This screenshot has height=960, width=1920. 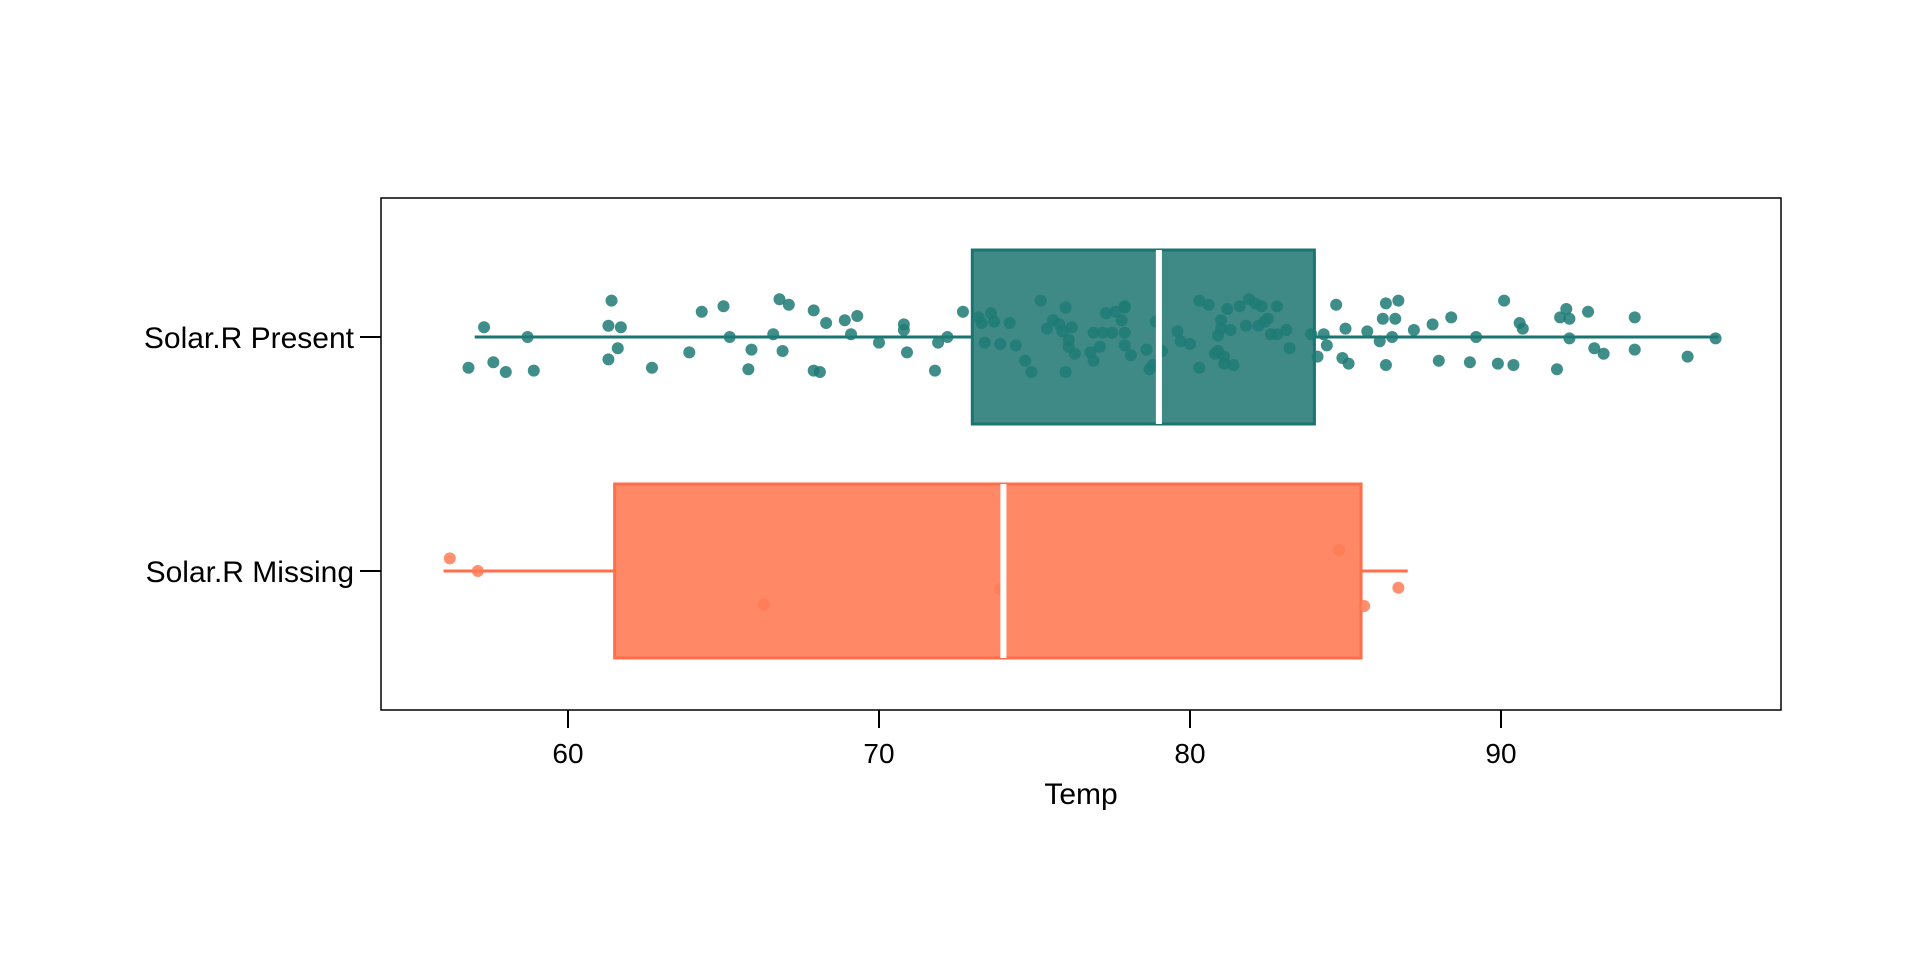 What do you see at coordinates (1500, 753) in the screenshot?
I see `x-tick-label: 90` at bounding box center [1500, 753].